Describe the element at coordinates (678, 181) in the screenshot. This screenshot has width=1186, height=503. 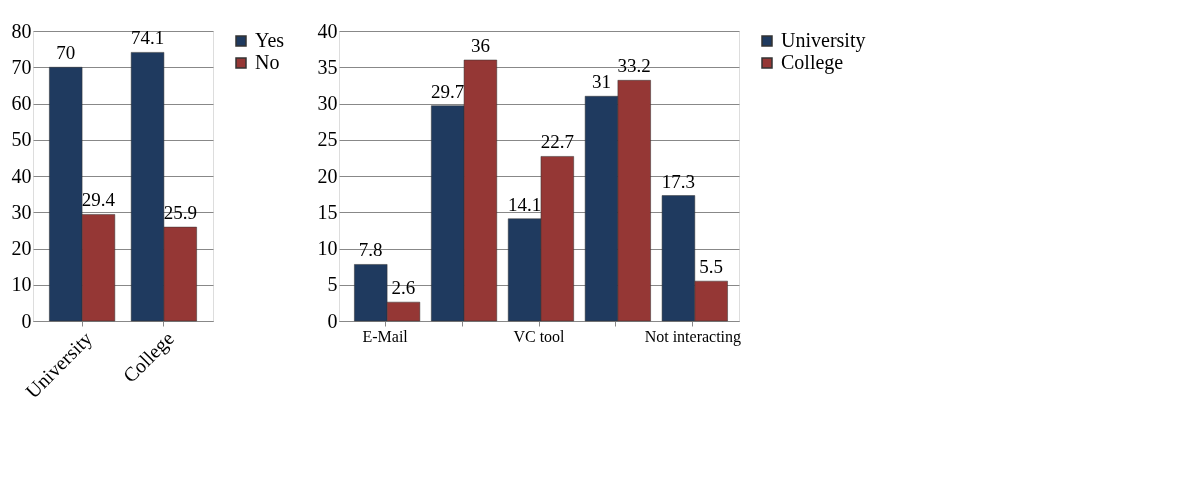
I see `data-label: 17.3` at that location.